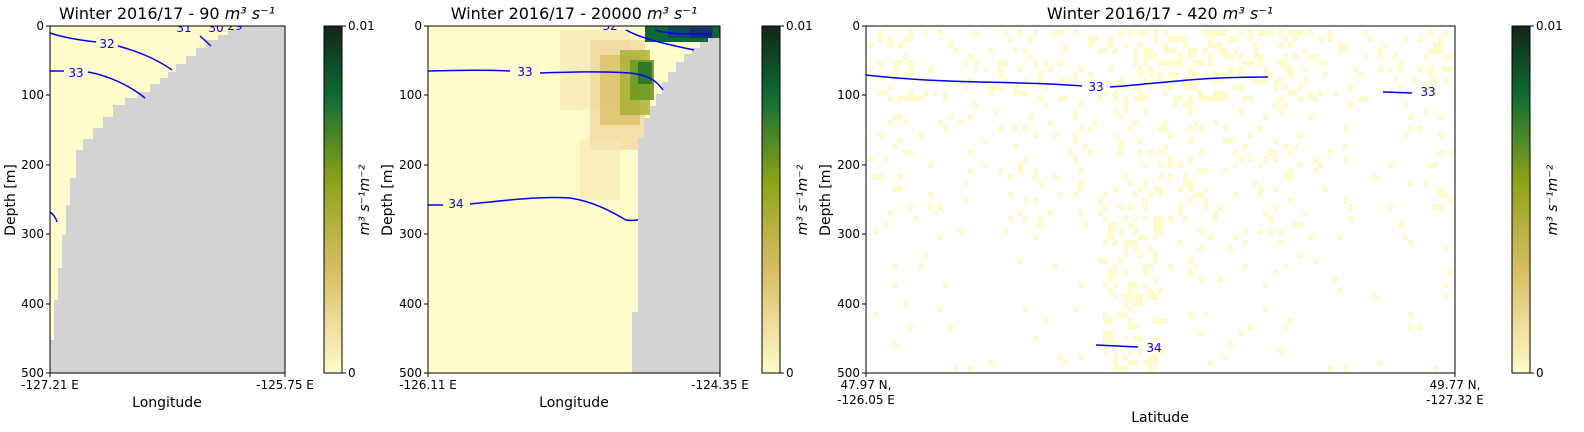 The height and width of the screenshot is (432, 1584). What do you see at coordinates (524, 72) in the screenshot?
I see `panel-2-contour-label-33: 33` at bounding box center [524, 72].